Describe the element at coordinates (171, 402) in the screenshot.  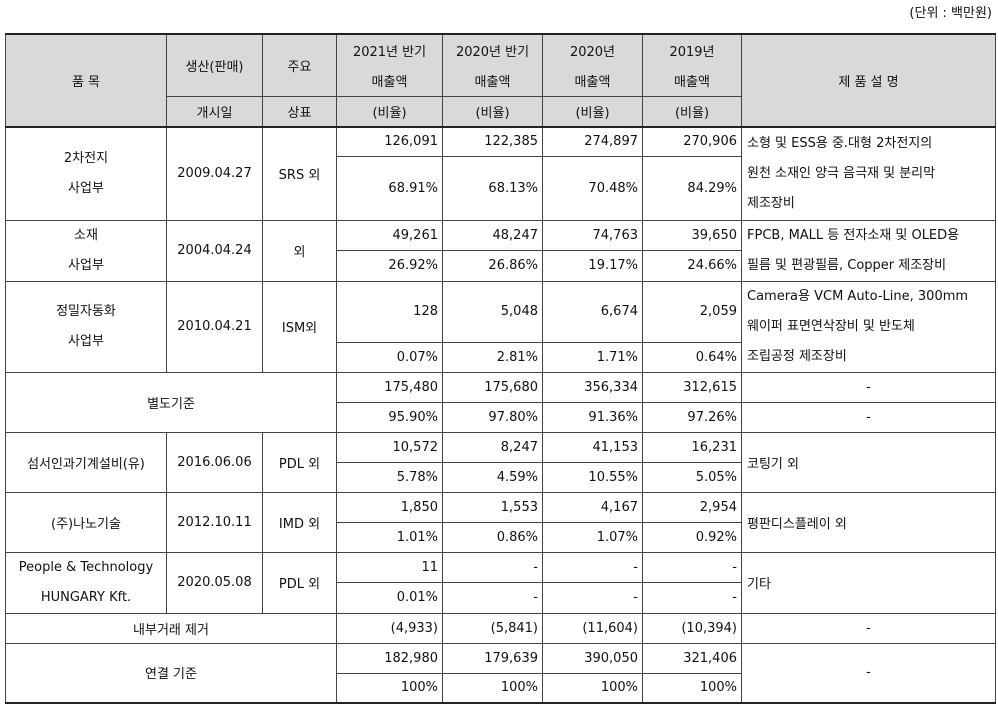
I see `row-separate-name: 별도기준` at that location.